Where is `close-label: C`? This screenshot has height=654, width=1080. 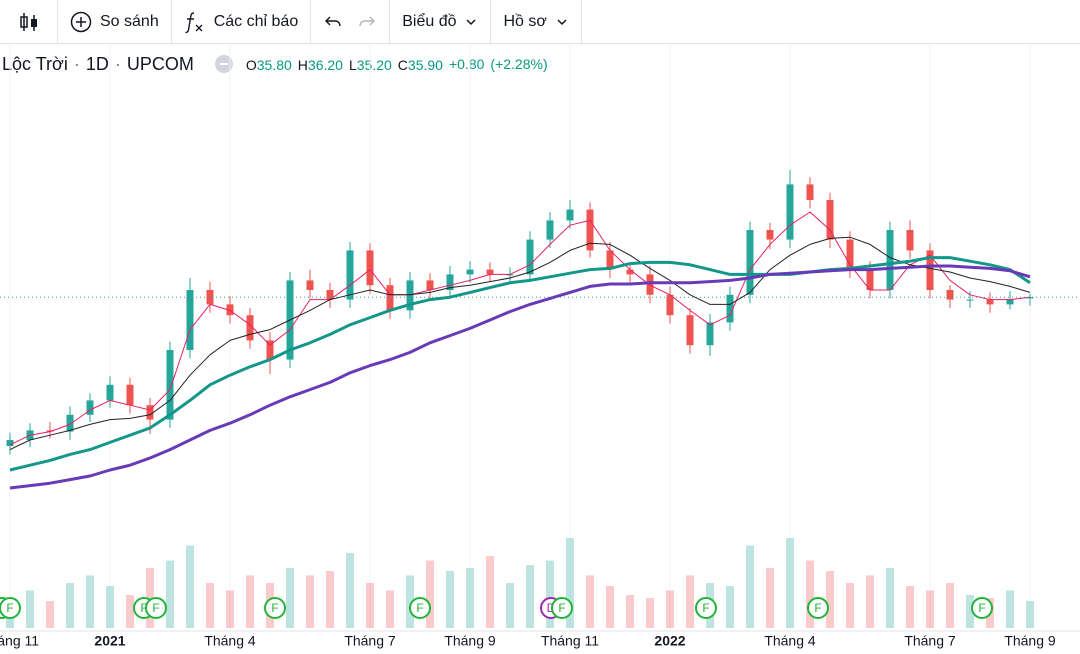
close-label: C is located at coordinates (402, 64).